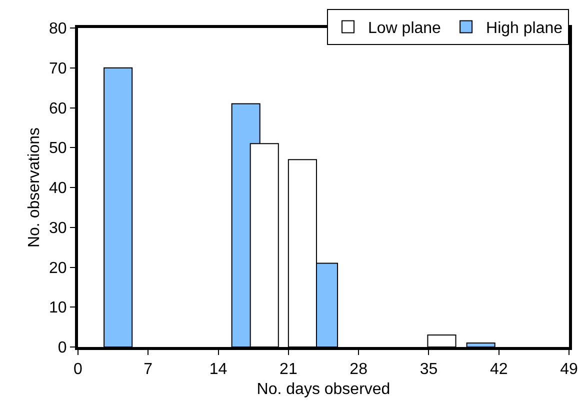 This screenshot has width=578, height=417. I want to click on x-tick-label: 0, so click(78, 369).